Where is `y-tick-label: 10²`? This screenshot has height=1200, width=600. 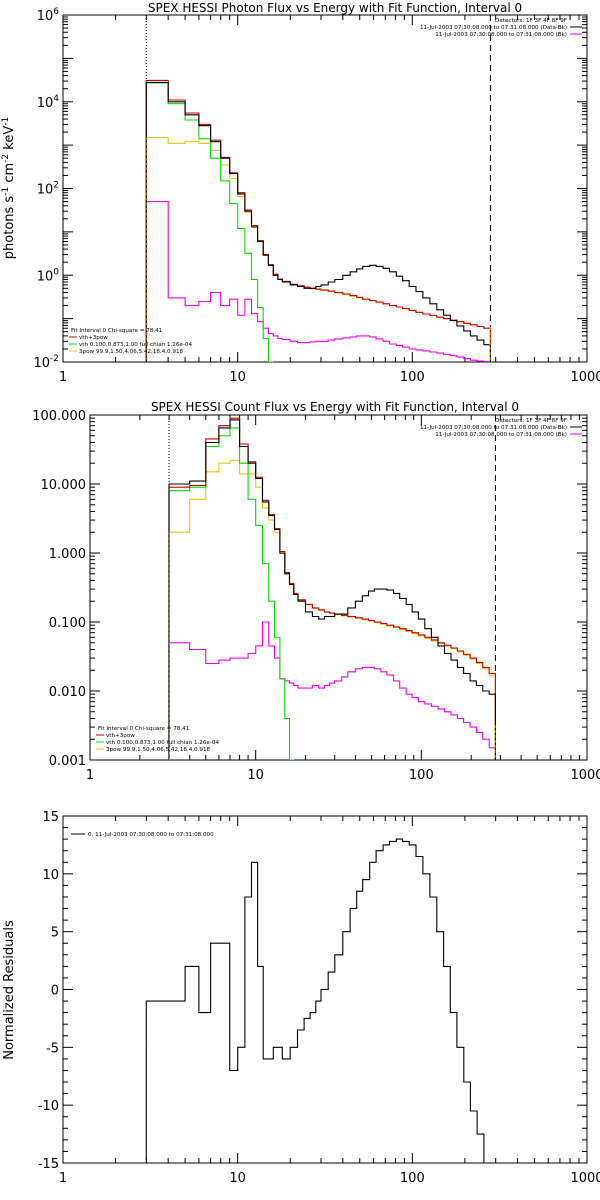
y-tick-label: 10² is located at coordinates (48, 189).